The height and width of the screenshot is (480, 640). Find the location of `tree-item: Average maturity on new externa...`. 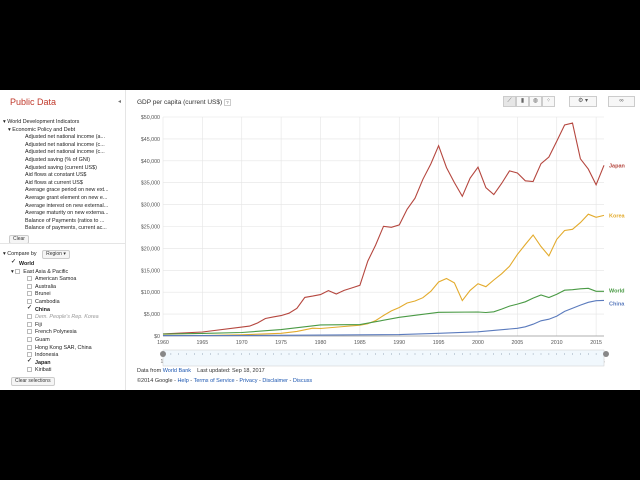

tree-item: Average maturity on new externa... is located at coordinates (67, 213).